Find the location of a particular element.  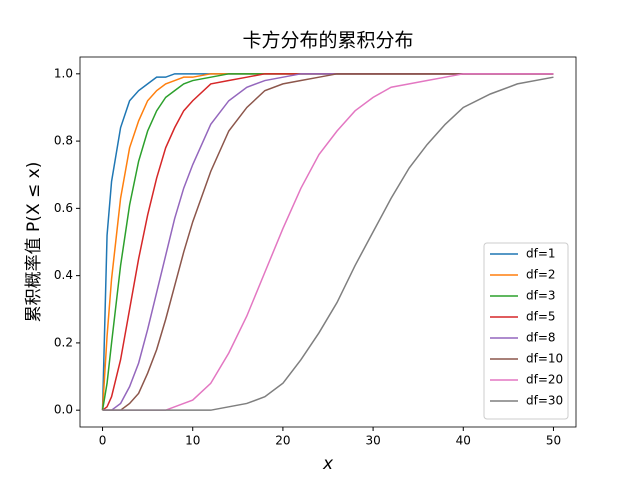

x-tick-label: 0 is located at coordinates (103, 441).